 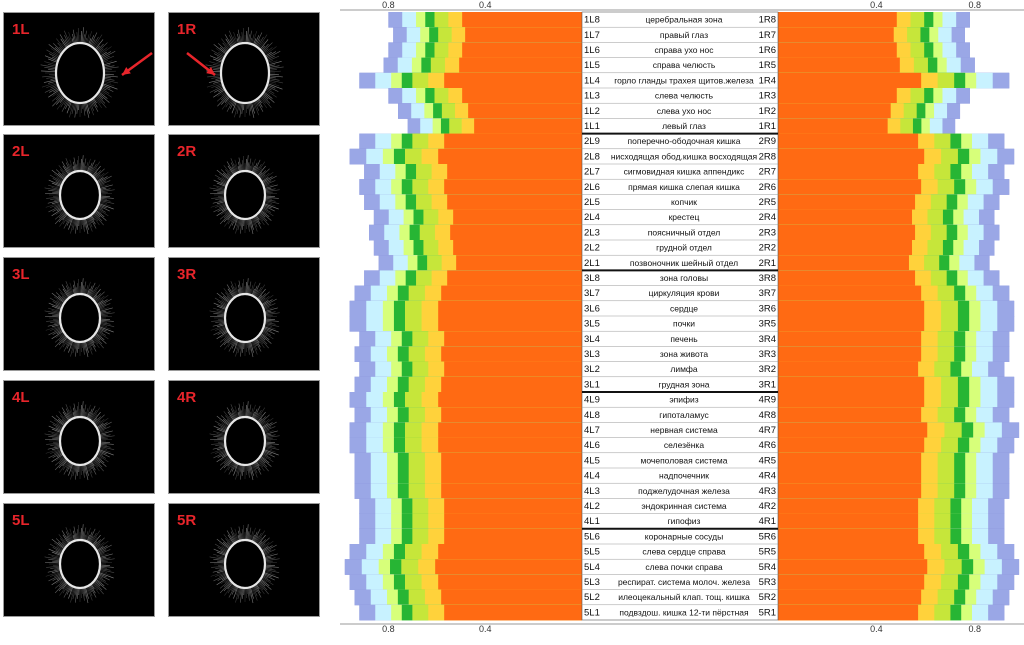 I want to click on row-left-code: 1L2, so click(x=592, y=111).